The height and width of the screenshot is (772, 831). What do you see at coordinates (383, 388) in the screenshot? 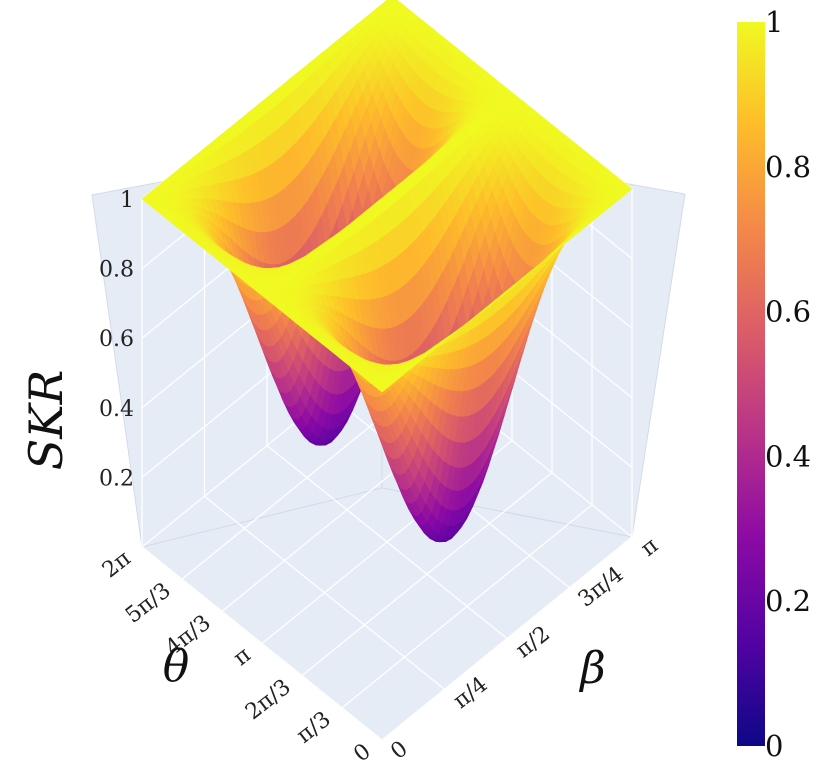
I see `surface-patch` at bounding box center [383, 388].